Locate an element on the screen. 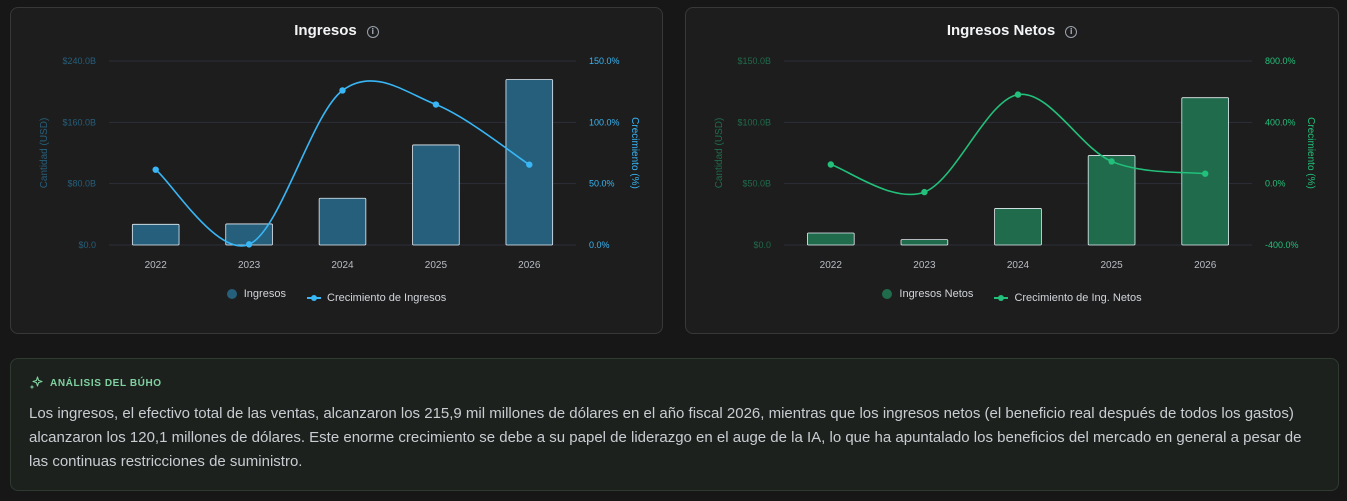 The image size is (1347, 501). y2-tick-label: -400.0% is located at coordinates (1282, 245).